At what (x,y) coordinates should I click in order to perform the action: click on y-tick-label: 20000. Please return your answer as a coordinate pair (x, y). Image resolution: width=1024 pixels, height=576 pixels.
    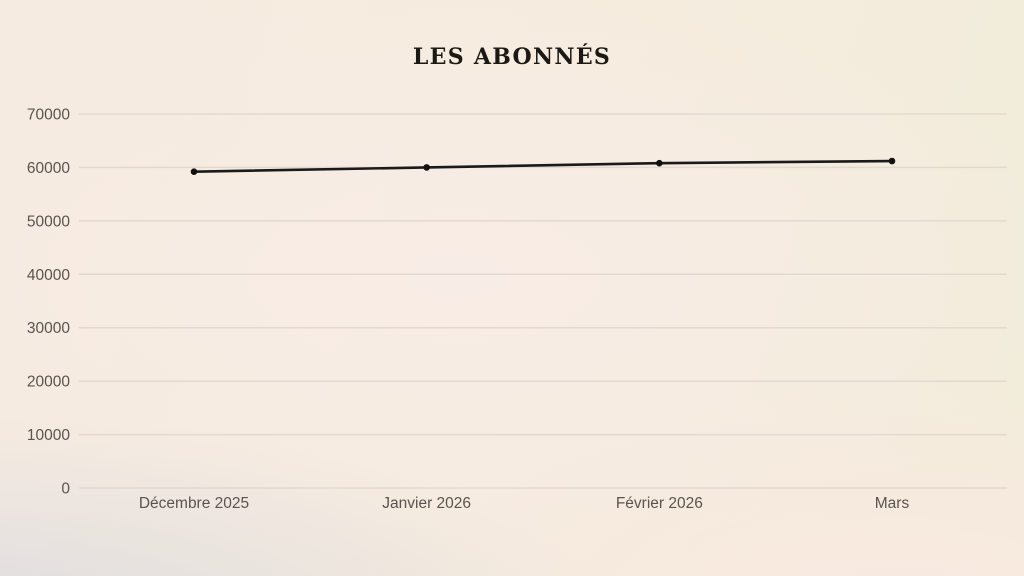
    Looking at the image, I should click on (48, 382).